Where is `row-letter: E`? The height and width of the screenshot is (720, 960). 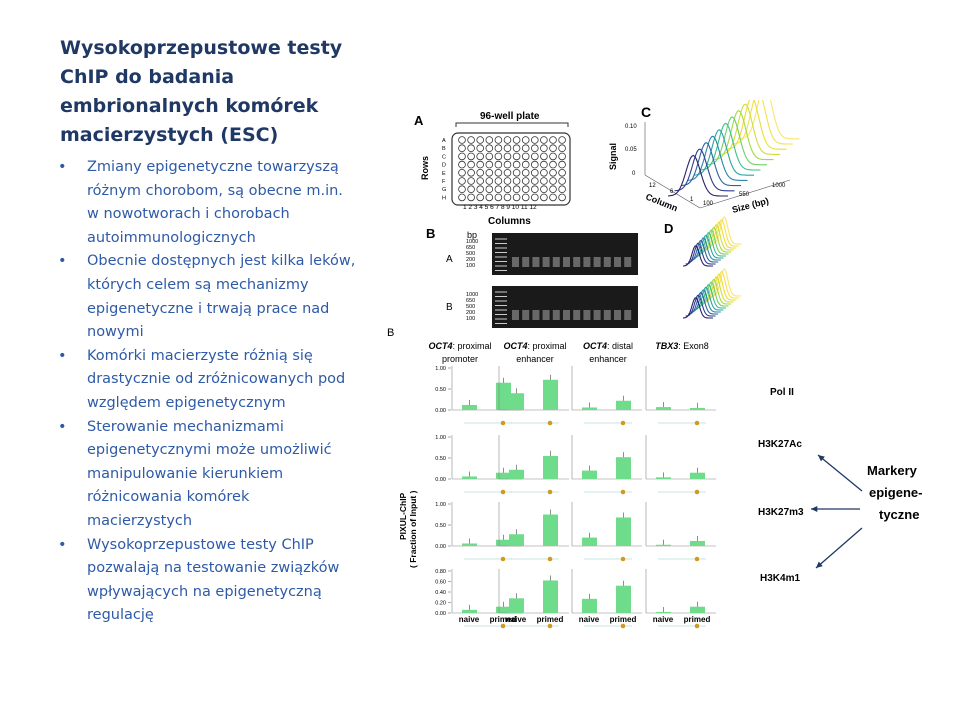 row-letter: E is located at coordinates (444, 174).